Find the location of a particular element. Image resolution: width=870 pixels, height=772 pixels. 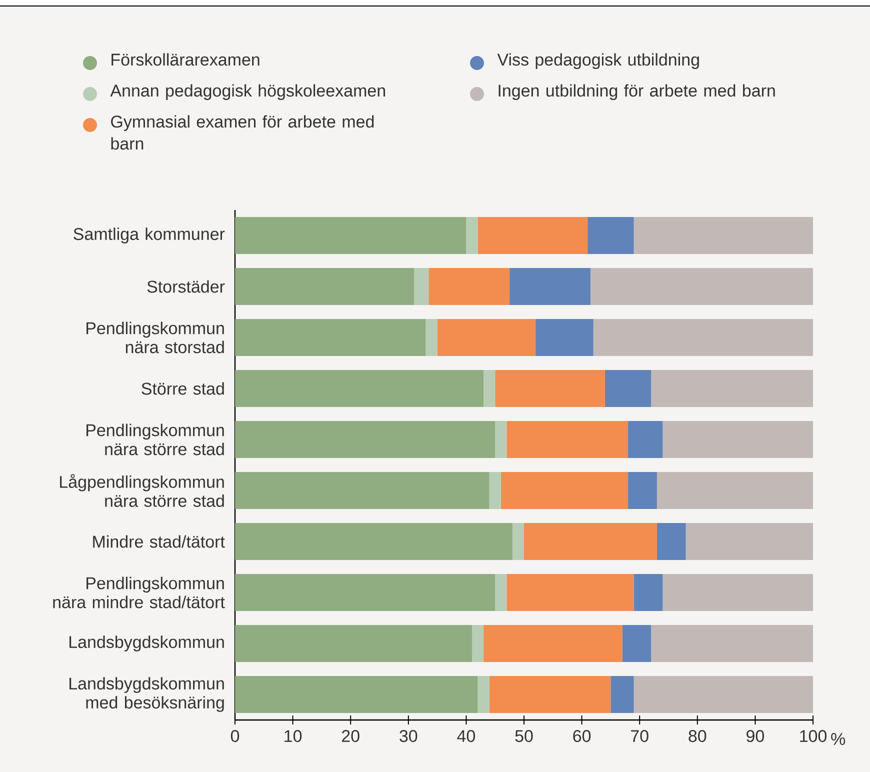

legend-label: Viss pedagogisk utbildning is located at coordinates (598, 61).